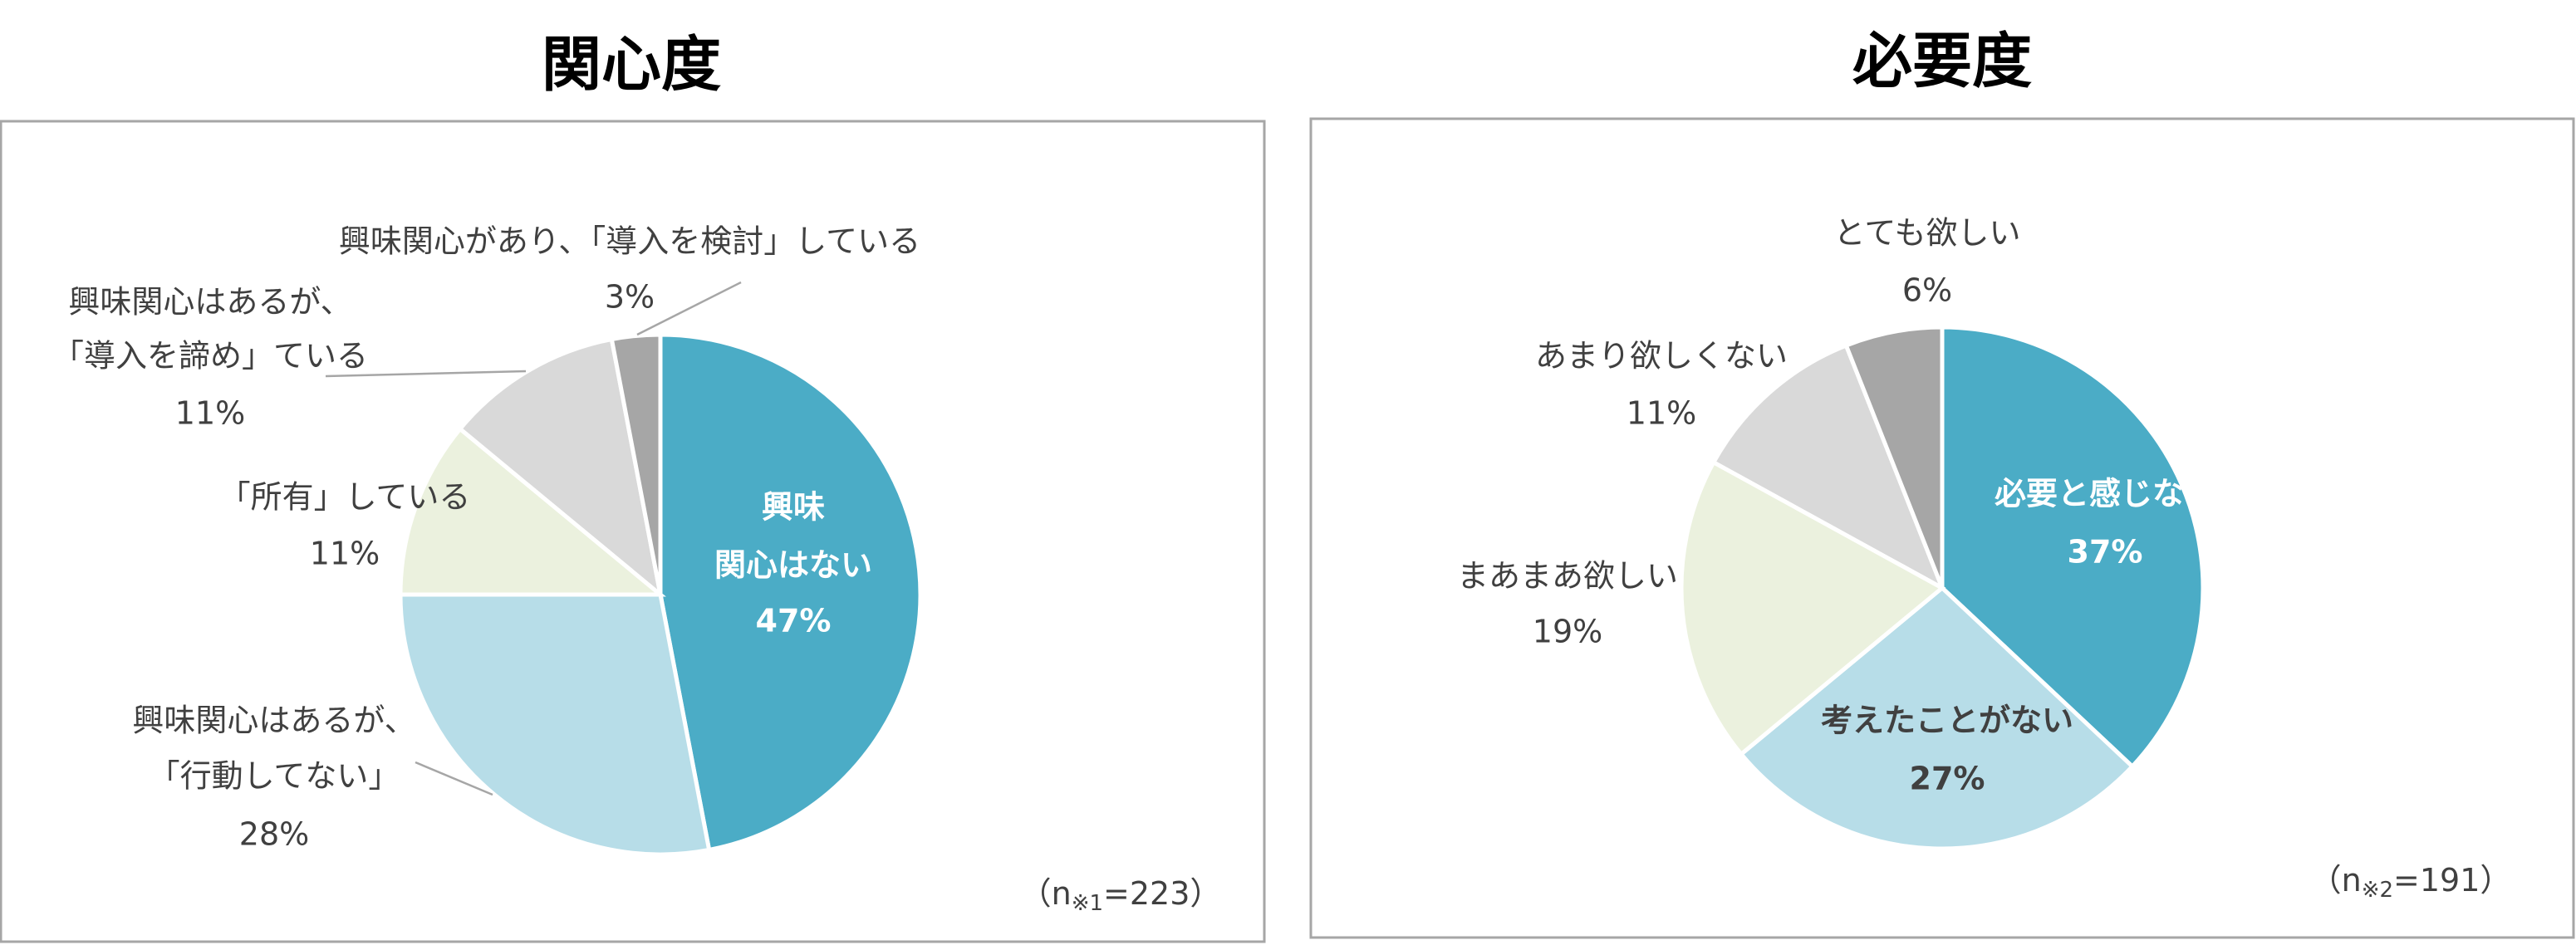 Image resolution: width=2576 pixels, height=945 pixels. I want to click on value-label: 3%, so click(630, 297).